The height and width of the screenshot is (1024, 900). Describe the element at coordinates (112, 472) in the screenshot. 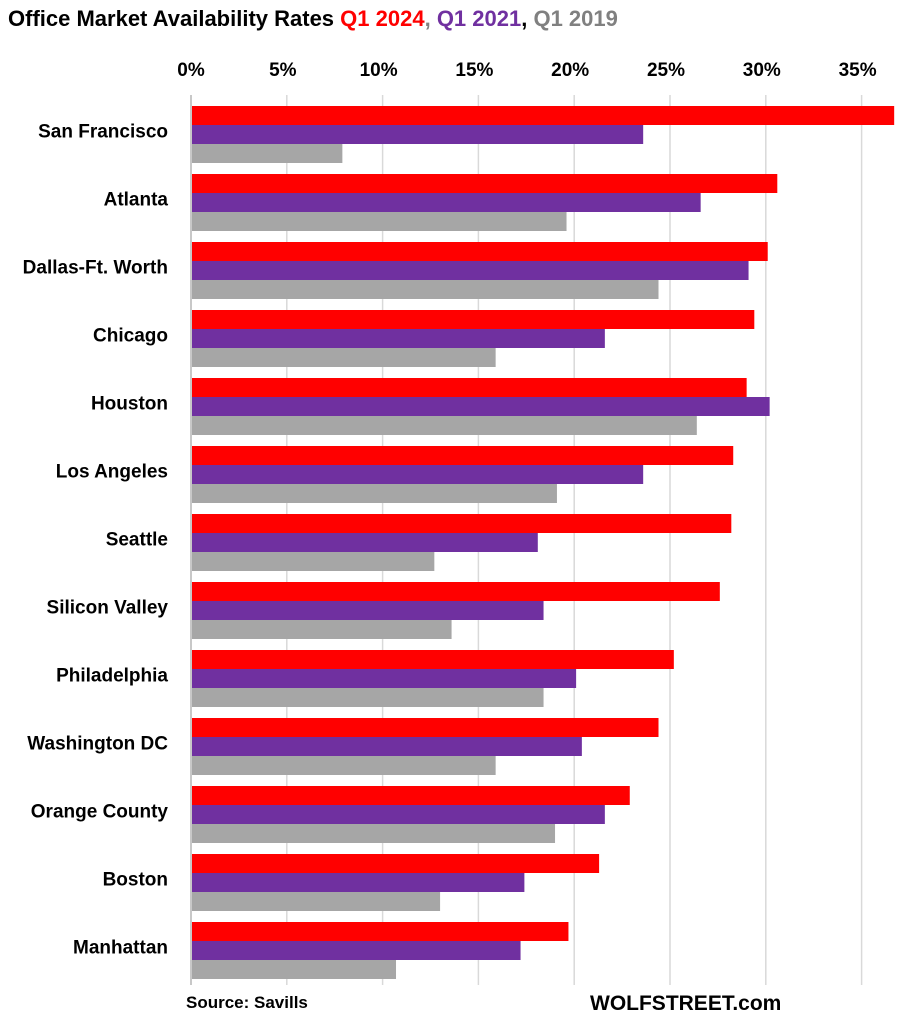

I see `category-label: Los Angeles` at that location.